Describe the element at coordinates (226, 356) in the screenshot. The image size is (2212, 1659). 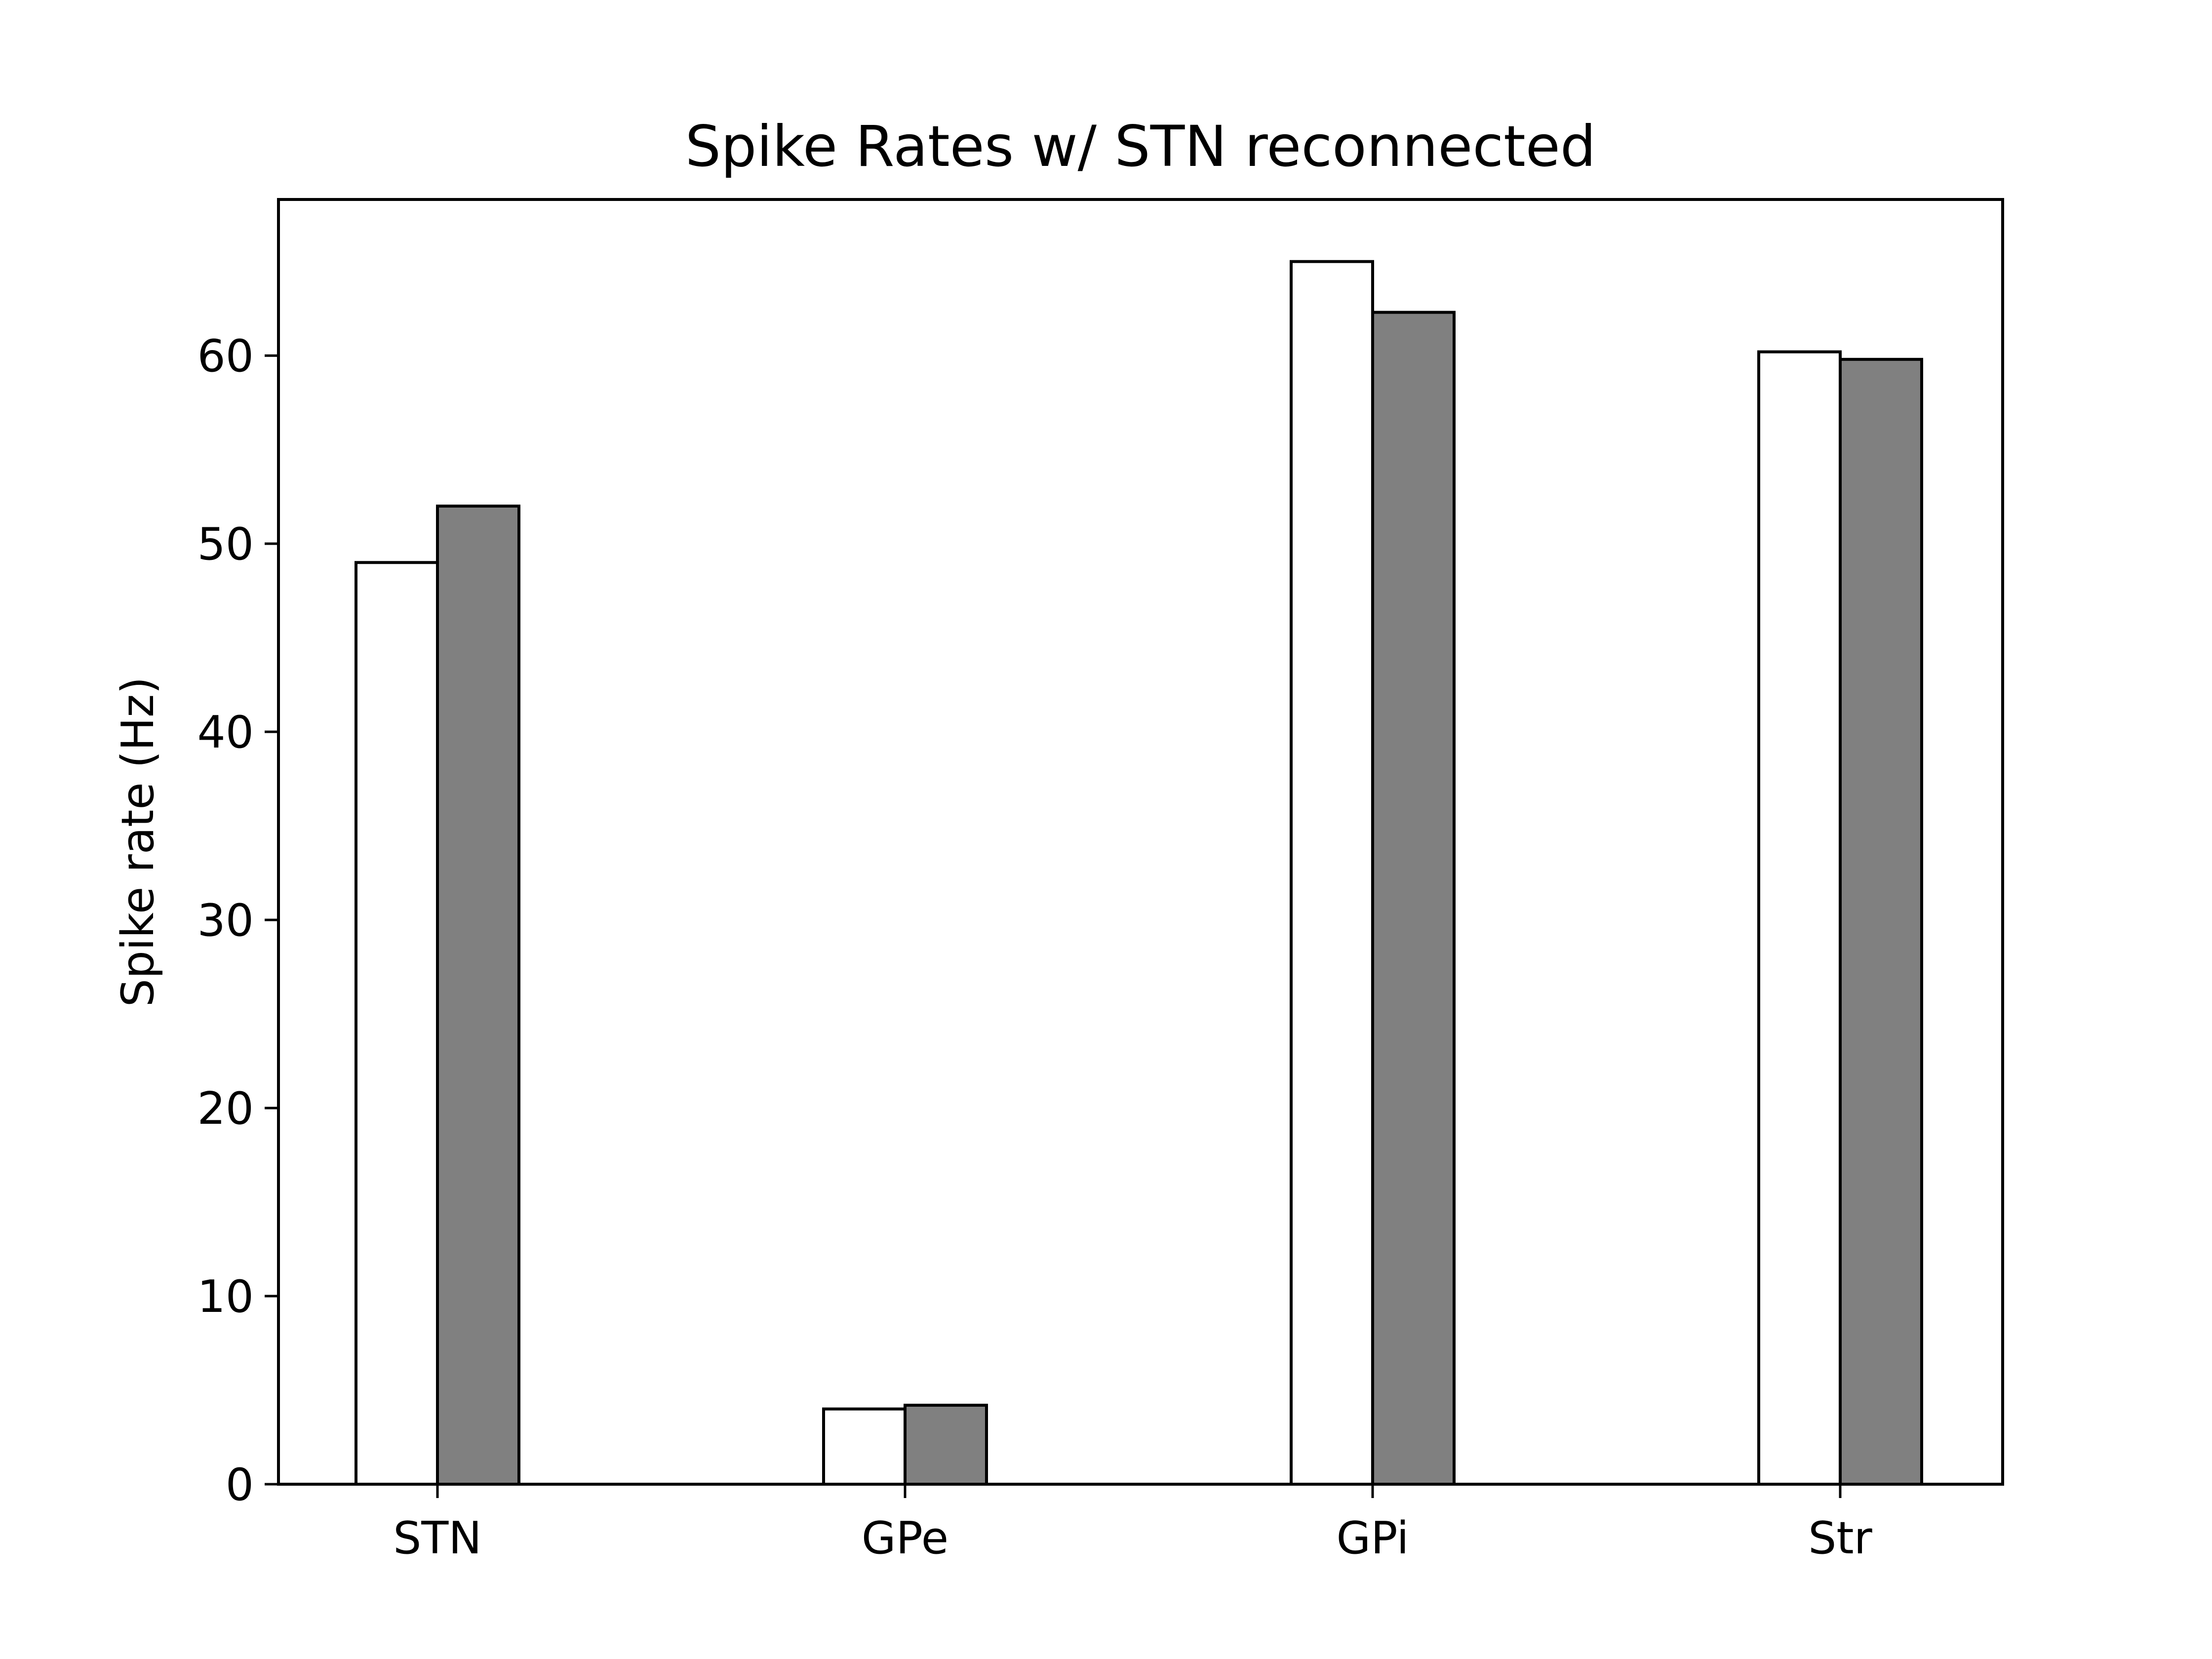
I see `y-tick-label: 60` at that location.